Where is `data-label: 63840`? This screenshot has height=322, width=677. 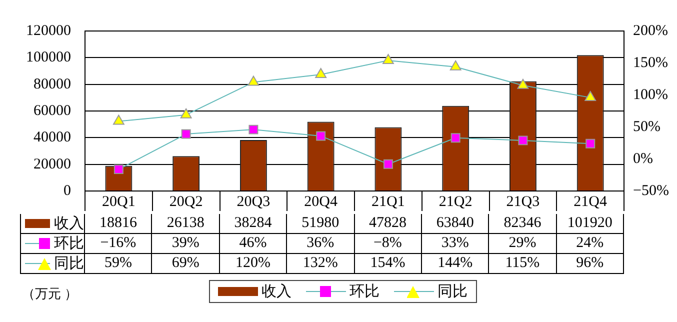 data-label: 63840 is located at coordinates (456, 224).